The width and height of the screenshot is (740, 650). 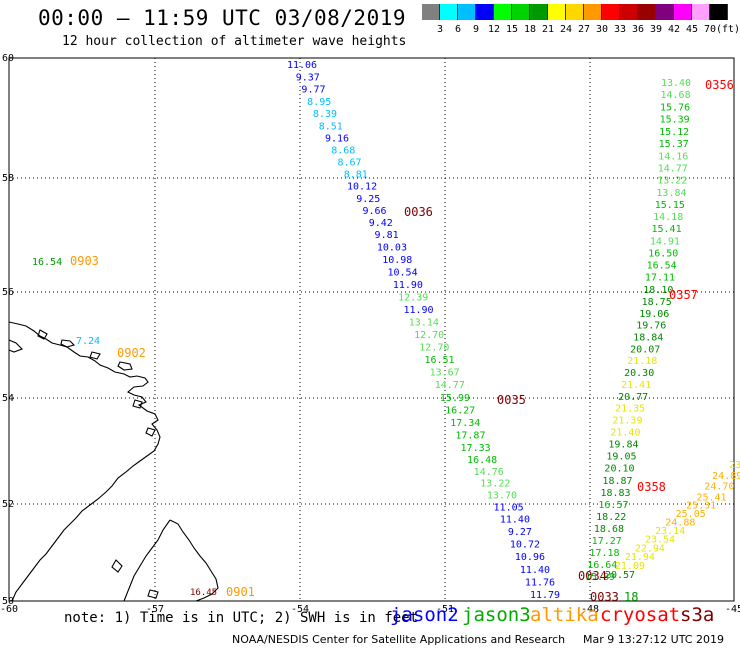 I want to click on swh-reading: 14.16, so click(x=673, y=156).